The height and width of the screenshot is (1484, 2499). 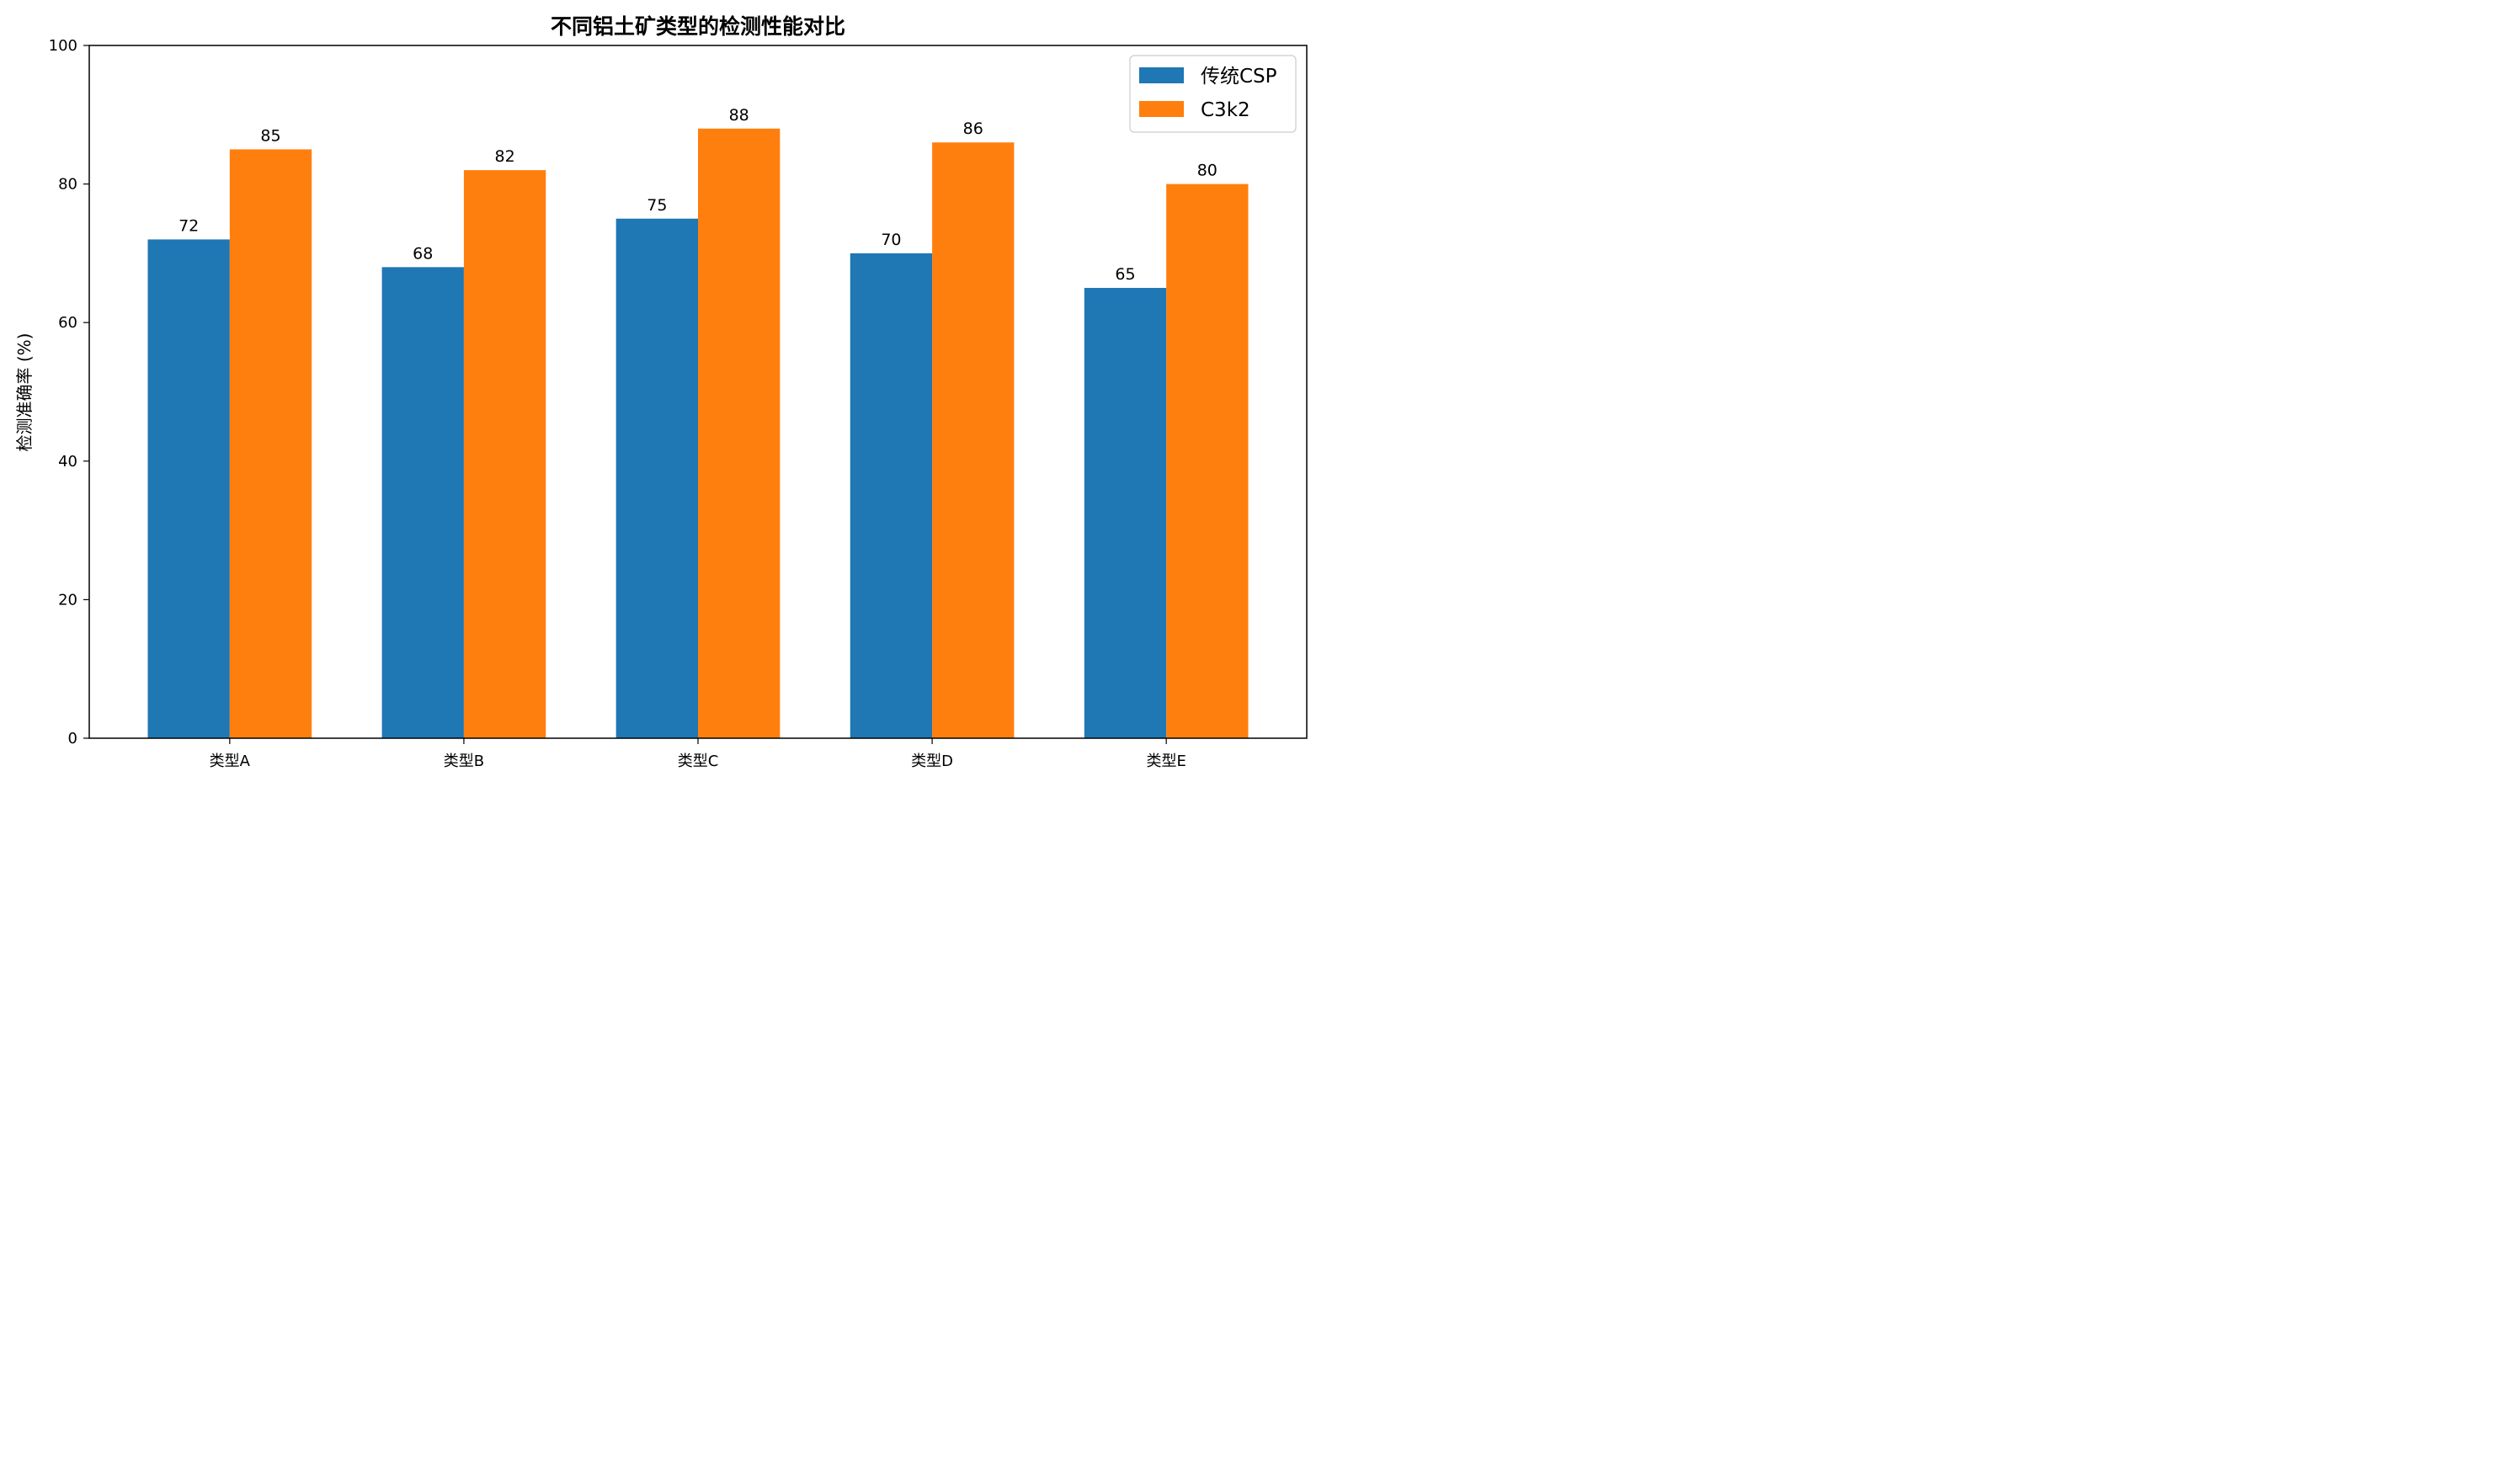 What do you see at coordinates (891, 240) in the screenshot?
I see `data-label-csp-4: 70` at bounding box center [891, 240].